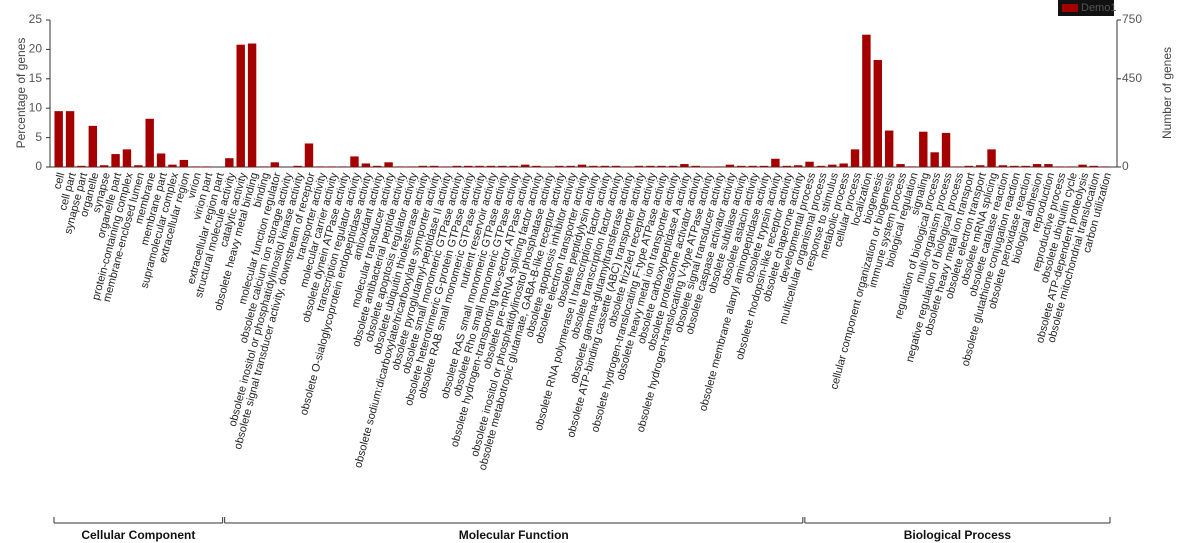 Image resolution: width=1200 pixels, height=543 pixels. Describe the element at coordinates (958, 535) in the screenshot. I see `group-label: Biological Process` at that location.